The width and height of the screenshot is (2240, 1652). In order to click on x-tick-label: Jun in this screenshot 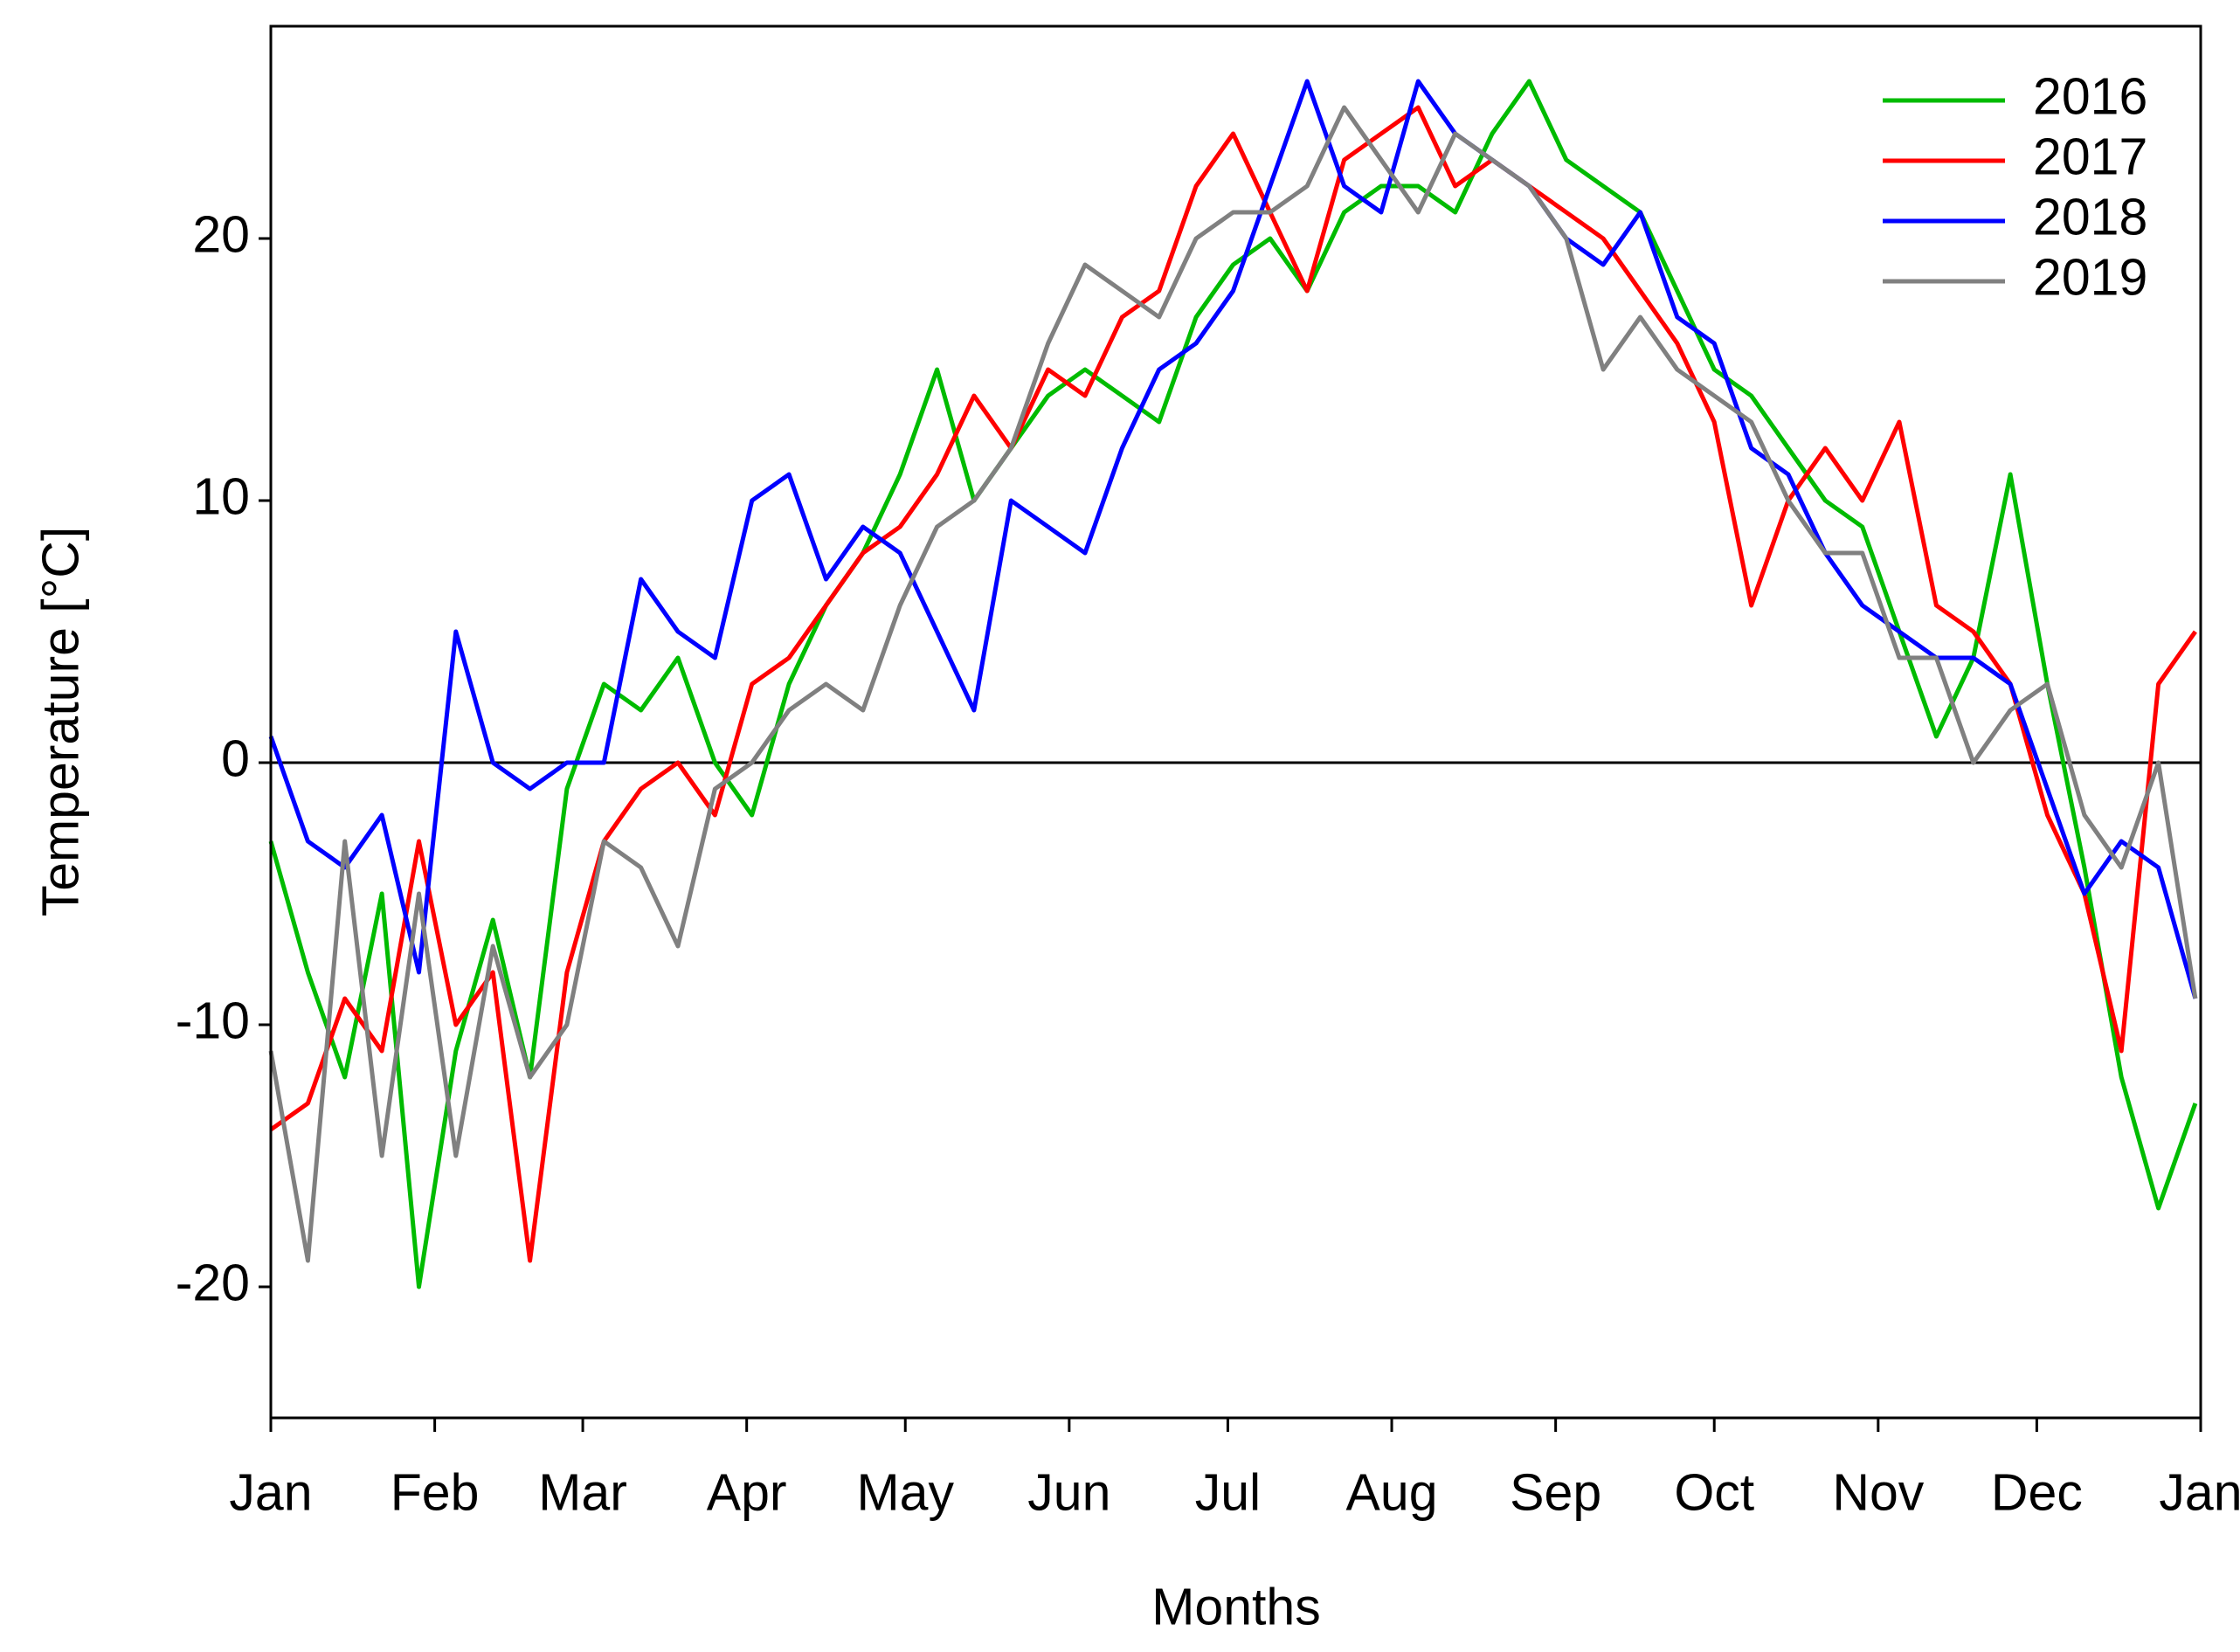, I will do `click(1068, 1493)`.